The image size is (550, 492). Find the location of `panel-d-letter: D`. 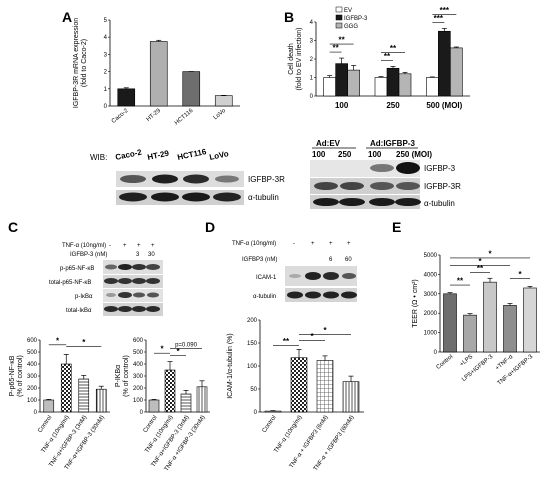

panel-d-letter: D is located at coordinates (210, 227).